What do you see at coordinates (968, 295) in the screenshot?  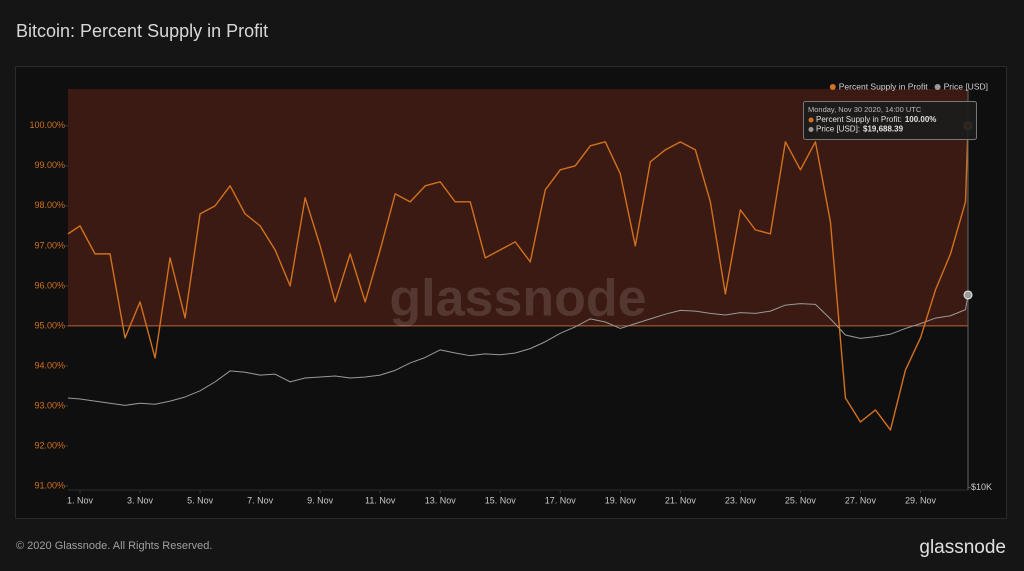 I see `hover-point` at bounding box center [968, 295].